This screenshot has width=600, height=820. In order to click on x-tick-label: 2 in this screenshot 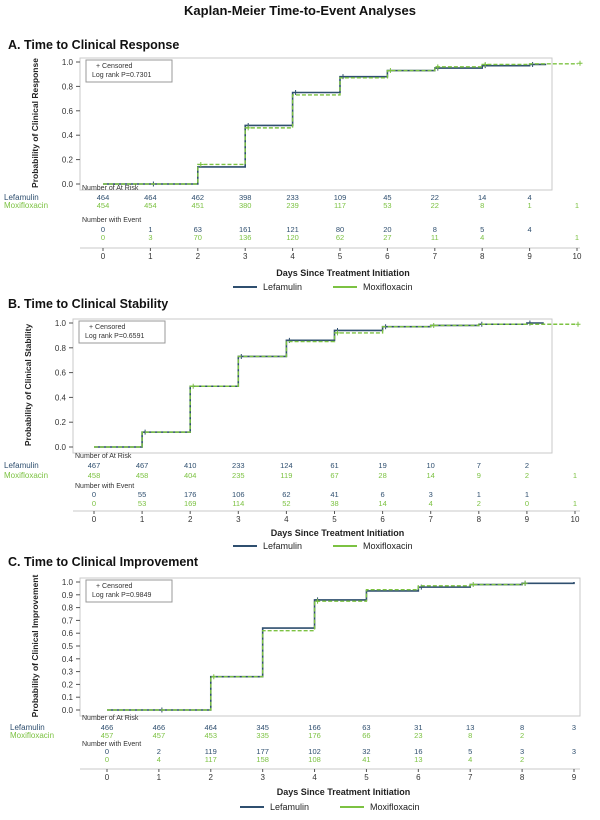, I will do `click(211, 777)`.